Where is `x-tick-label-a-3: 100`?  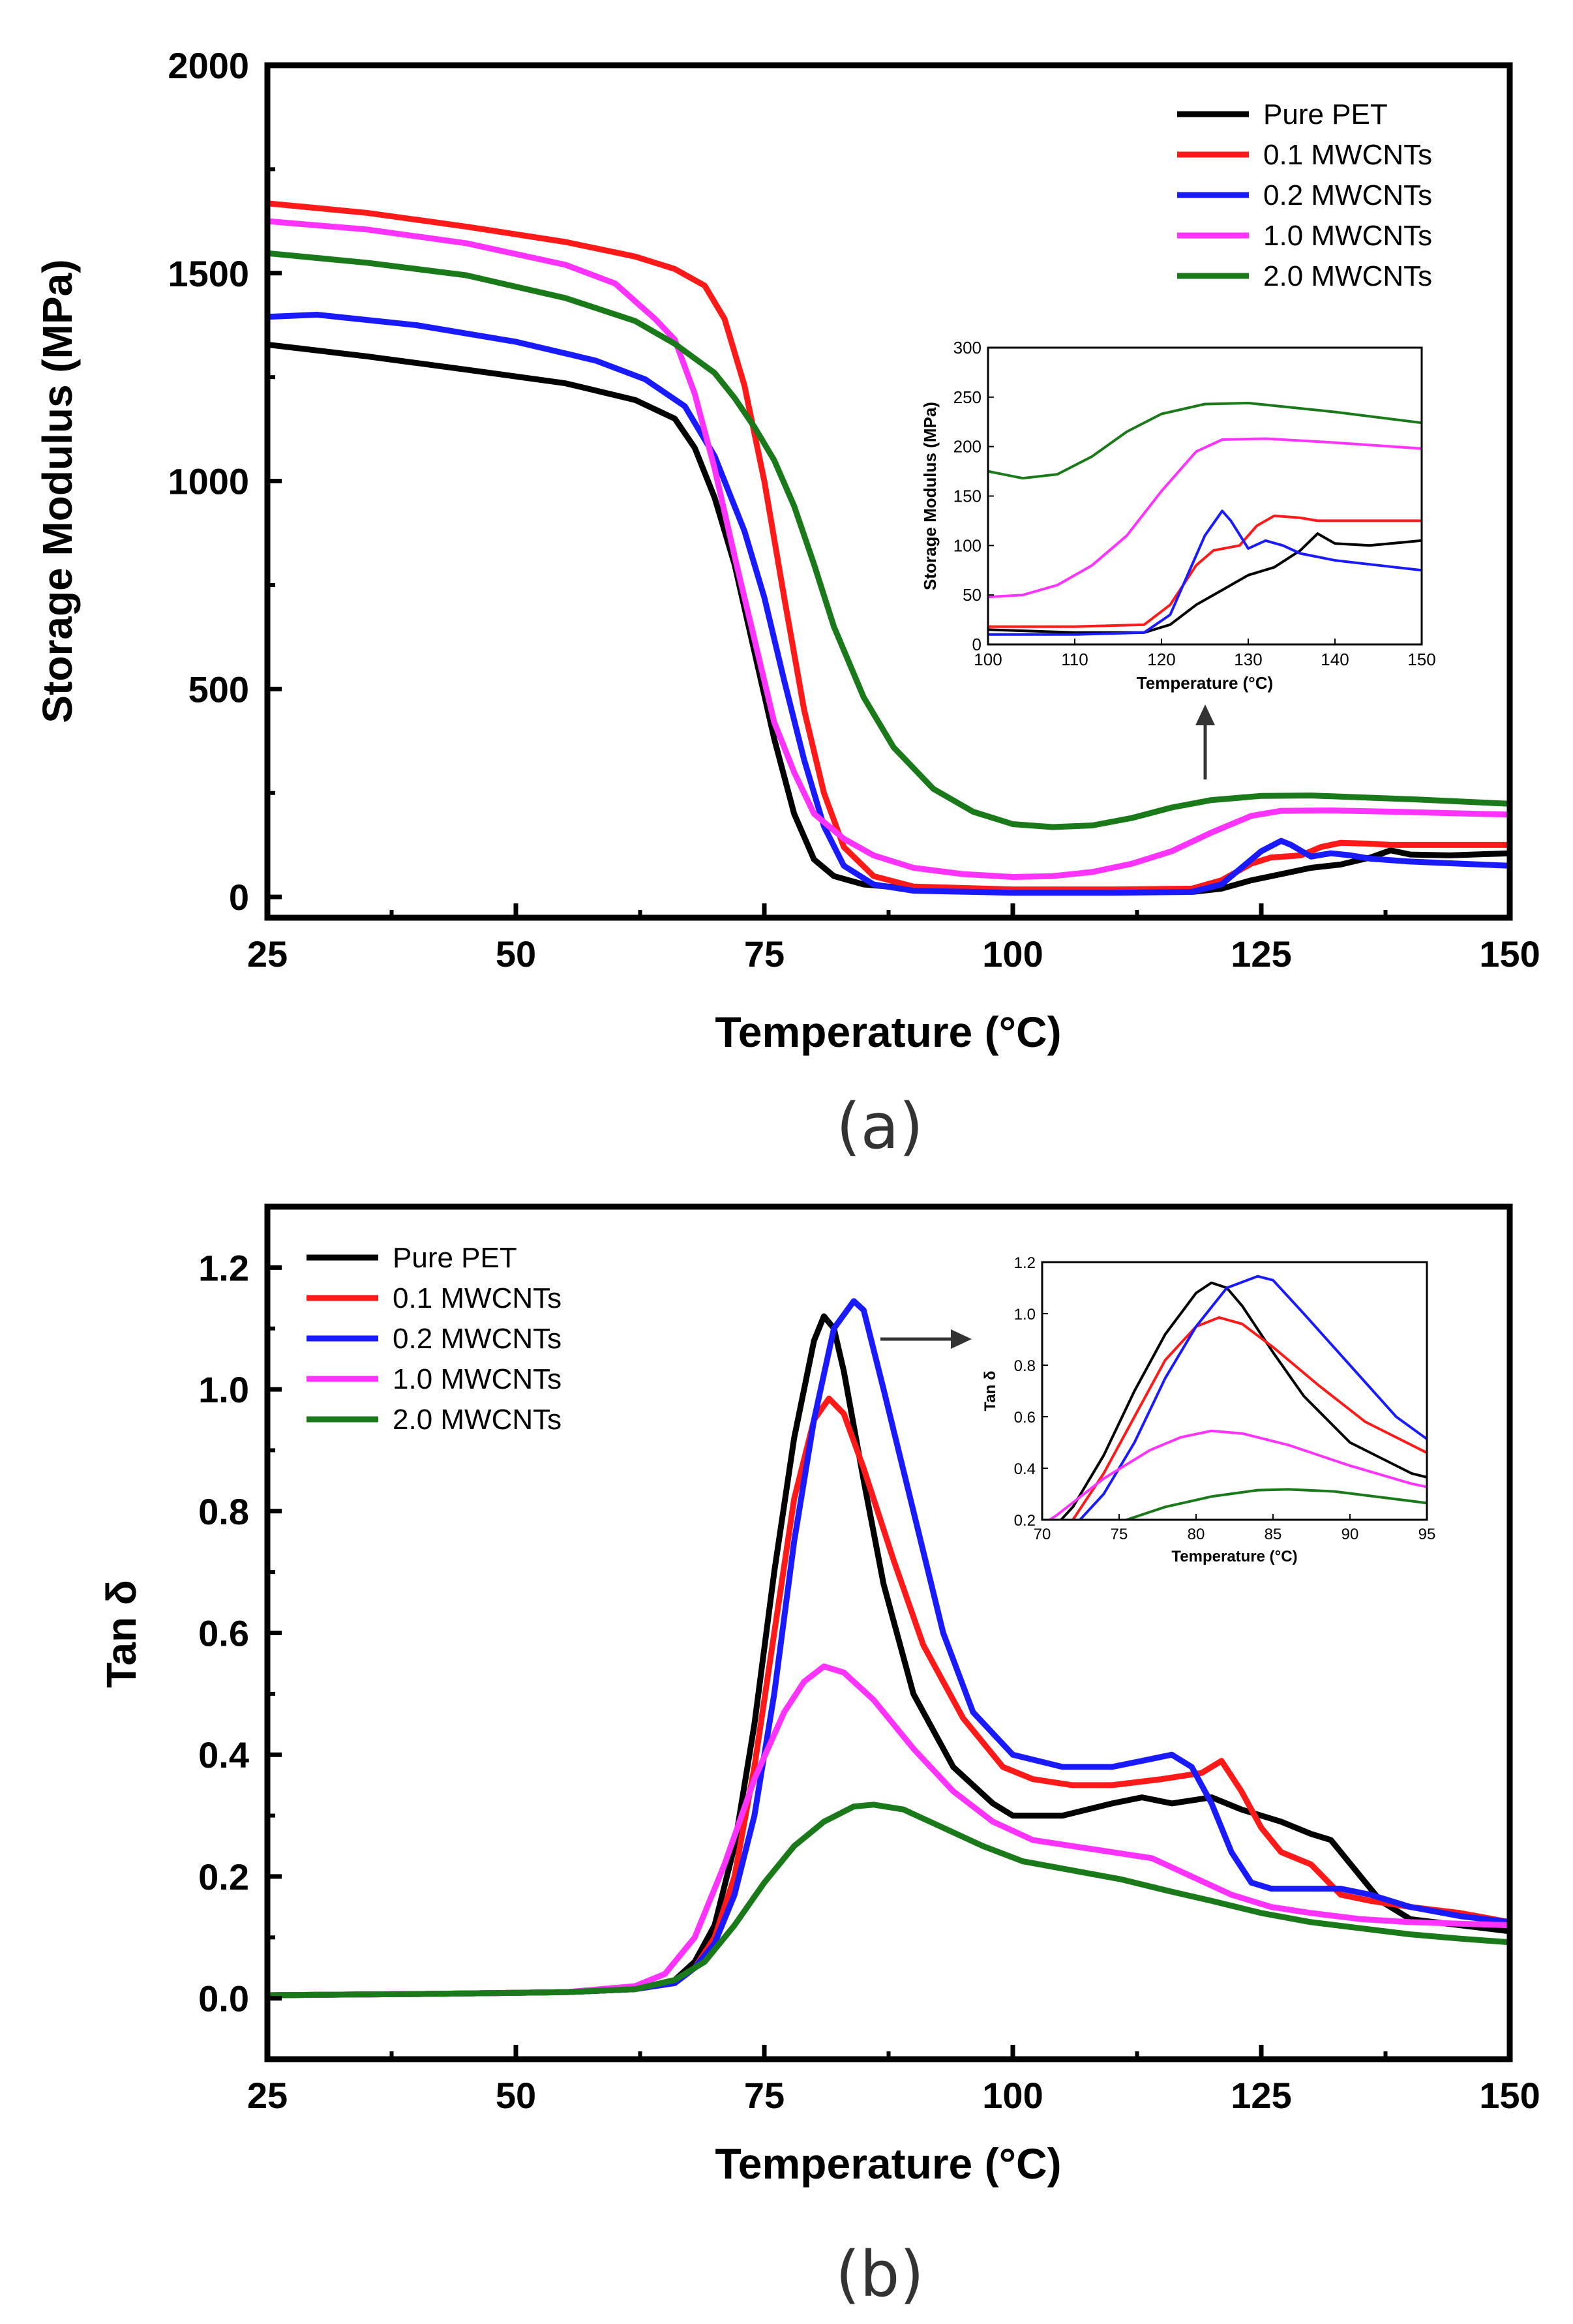 x-tick-label-a-3: 100 is located at coordinates (1012, 953).